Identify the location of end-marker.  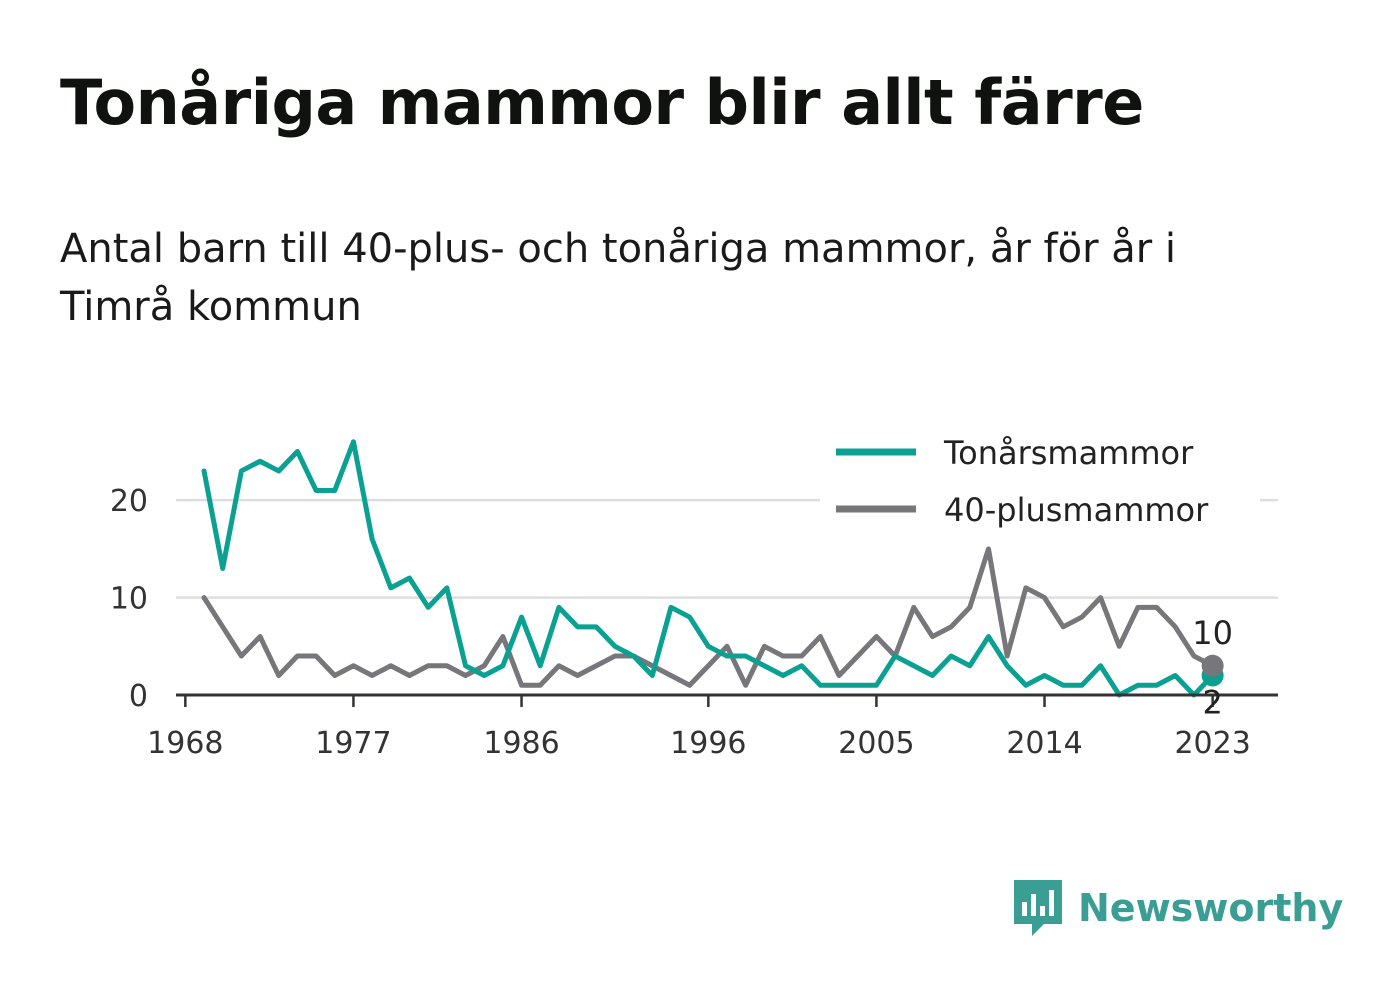
(1212, 665).